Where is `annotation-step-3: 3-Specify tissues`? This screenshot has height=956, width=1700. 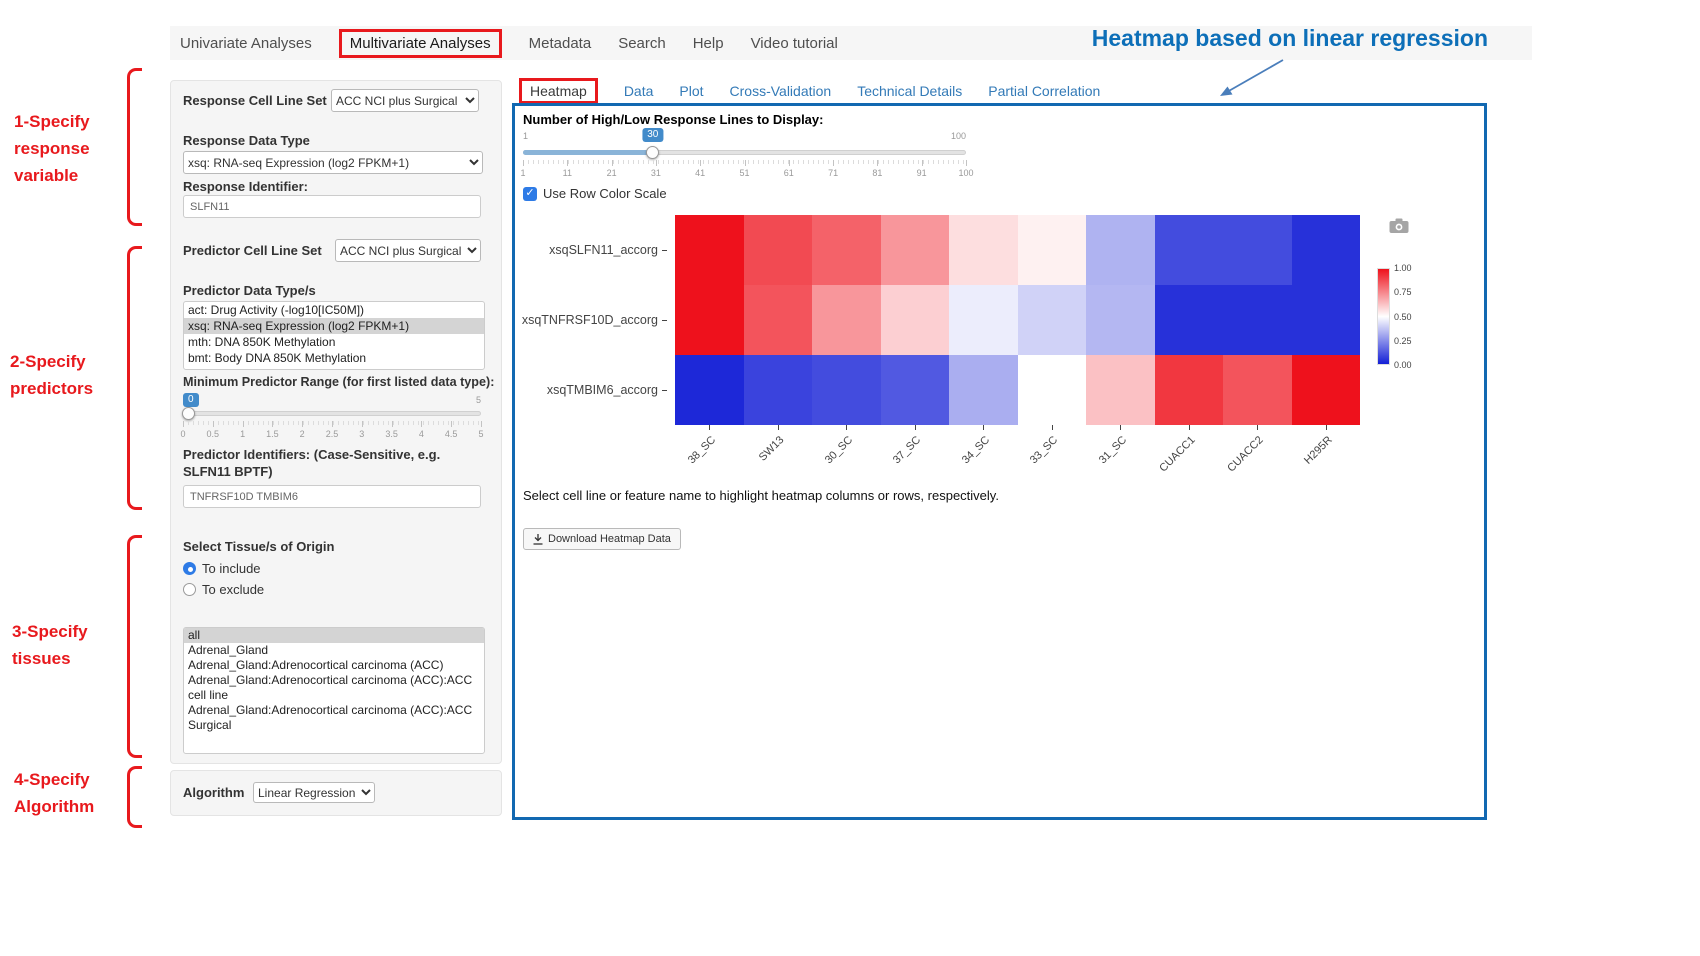 annotation-step-3: 3-Specify tissues is located at coordinates (50, 645).